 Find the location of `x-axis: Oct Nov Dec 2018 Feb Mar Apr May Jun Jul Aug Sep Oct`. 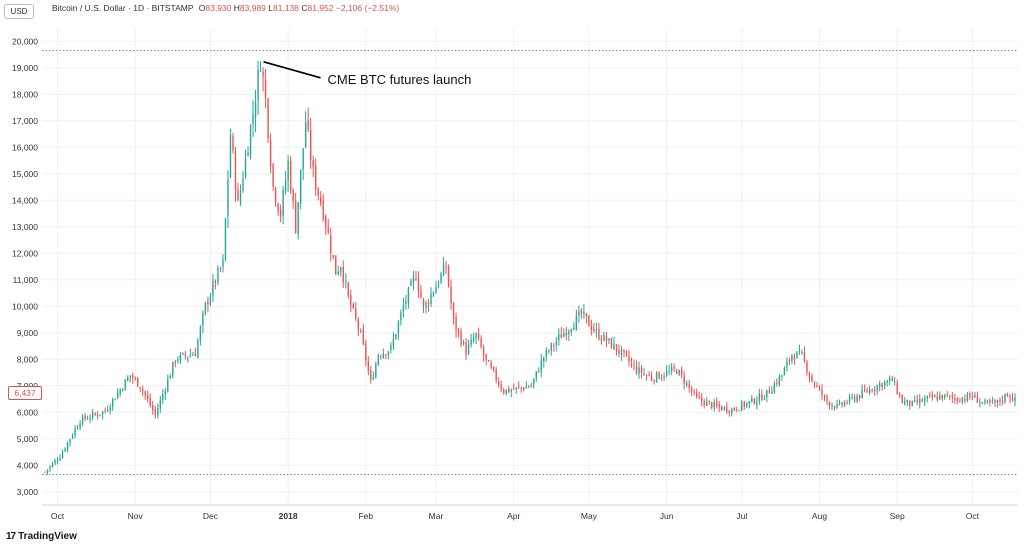

x-axis: Oct Nov Dec 2018 Feb Mar Apr May Jun Jul Aug Sep Oct is located at coordinates (515, 516).